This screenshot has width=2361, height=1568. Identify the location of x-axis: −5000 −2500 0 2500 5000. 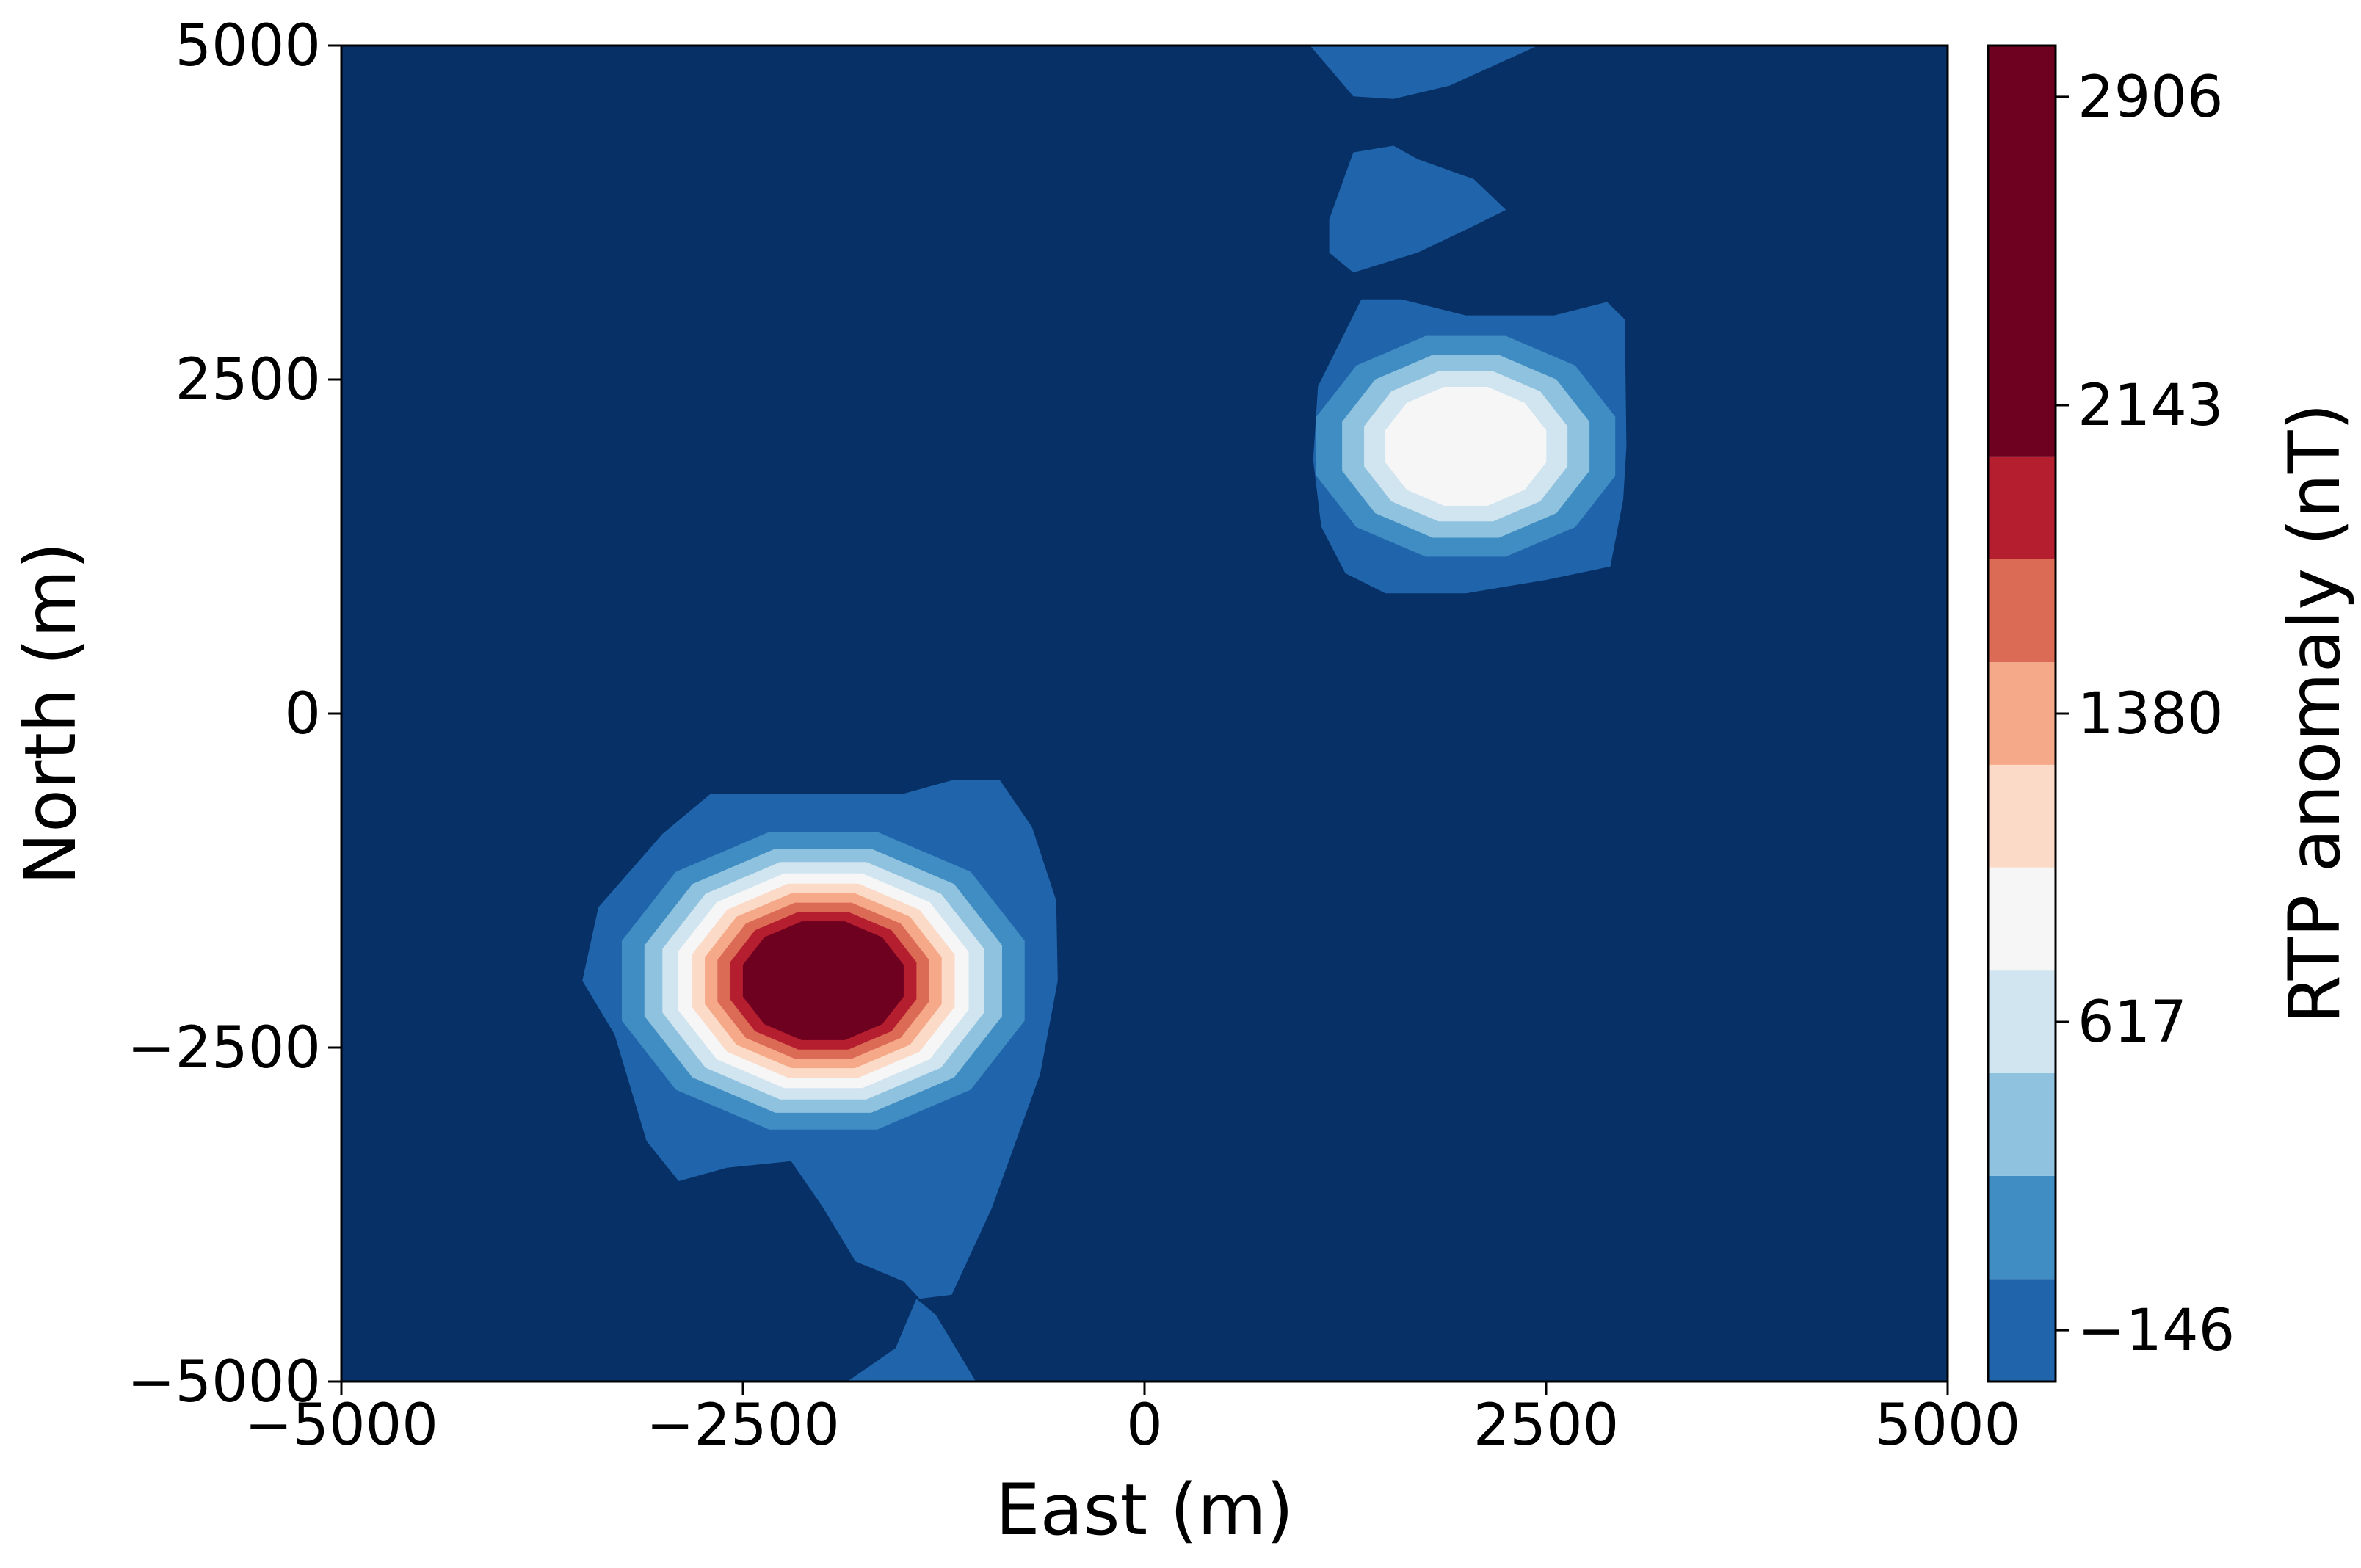
(1132, 1420).